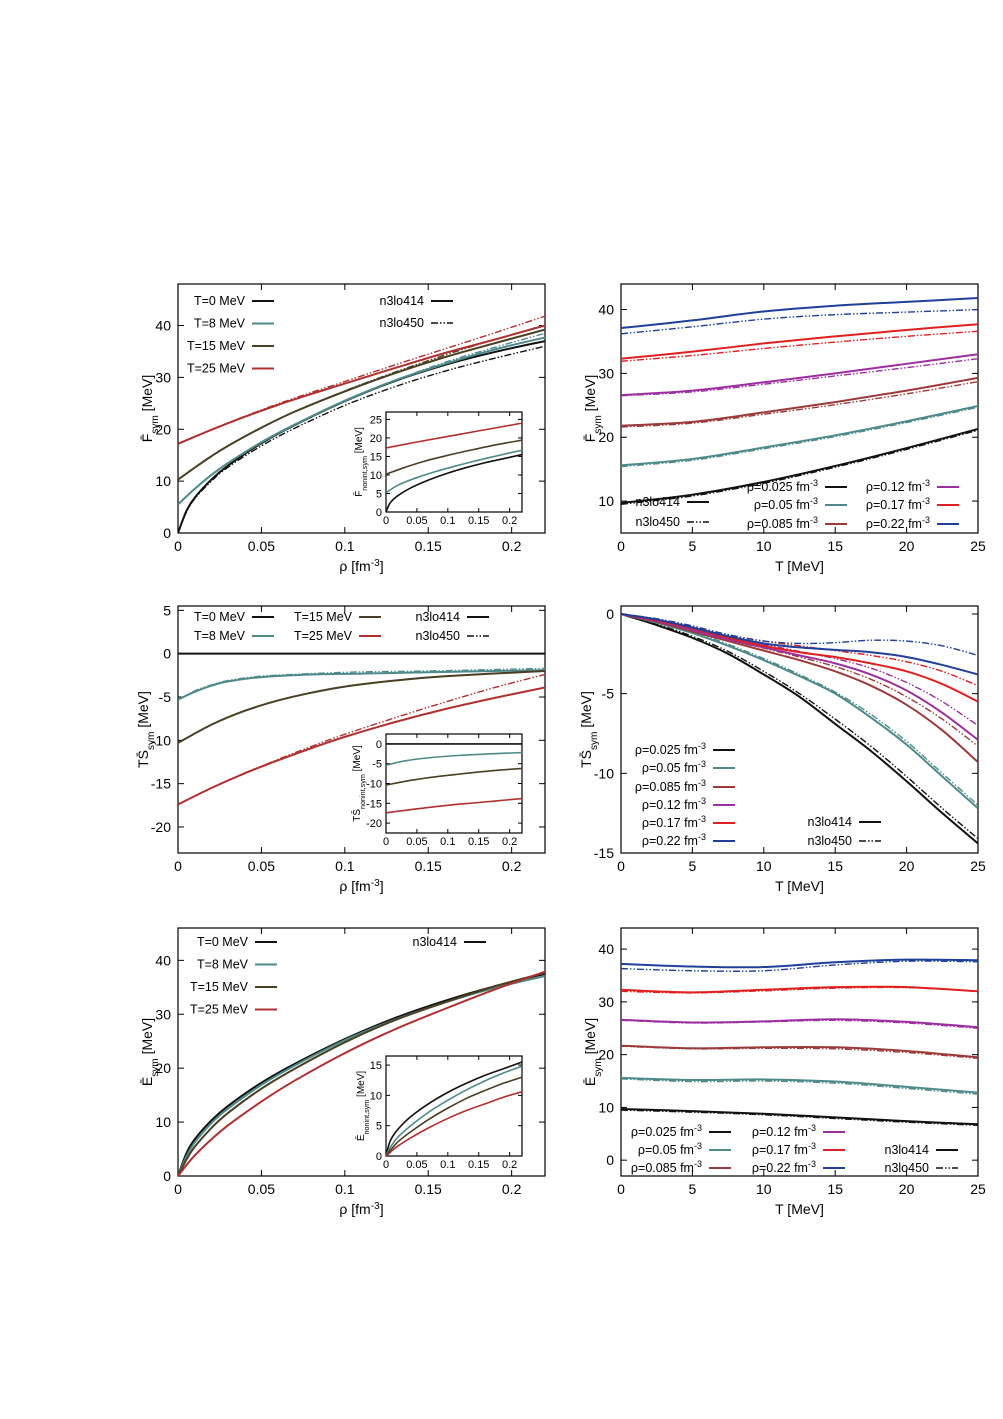 Image resolution: width=1003 pixels, height=1419 pixels. I want to click on label-part: ρ=0.22 fm, so click(670, 841).